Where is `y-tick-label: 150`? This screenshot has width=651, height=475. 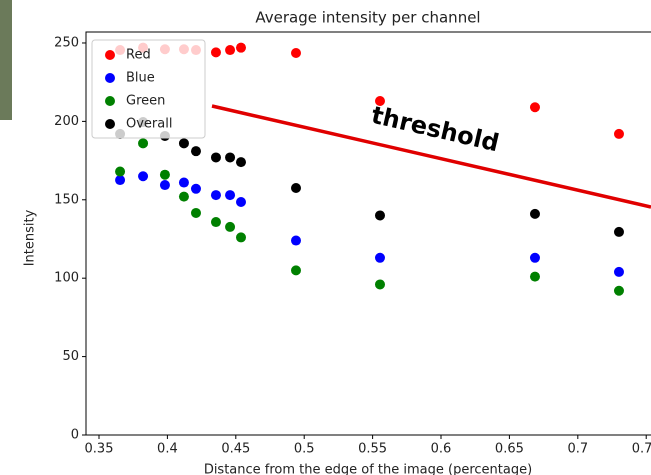
y-tick-label: 150 is located at coordinates (66, 199).